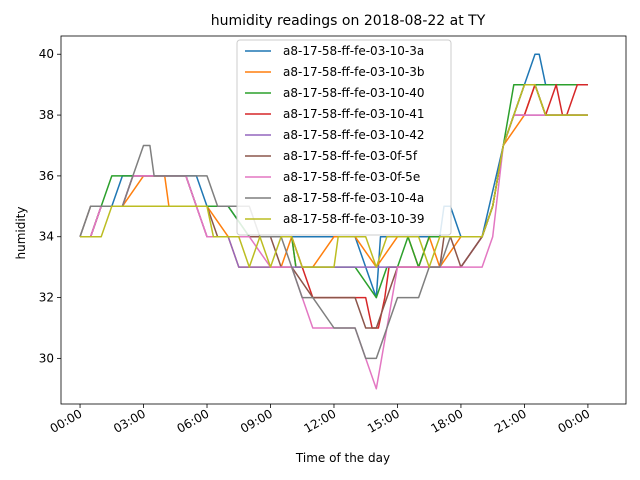 This screenshot has width=640, height=480. What do you see at coordinates (46, 237) in the screenshot?
I see `y-tick-label: 34` at bounding box center [46, 237].